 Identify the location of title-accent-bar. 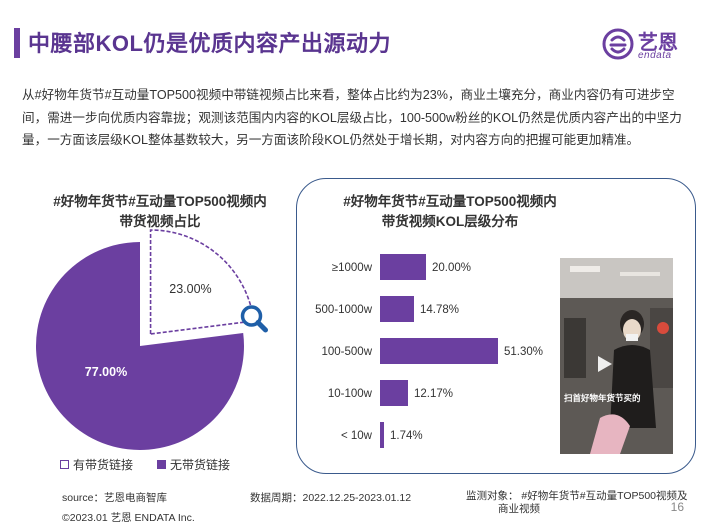
(17, 43).